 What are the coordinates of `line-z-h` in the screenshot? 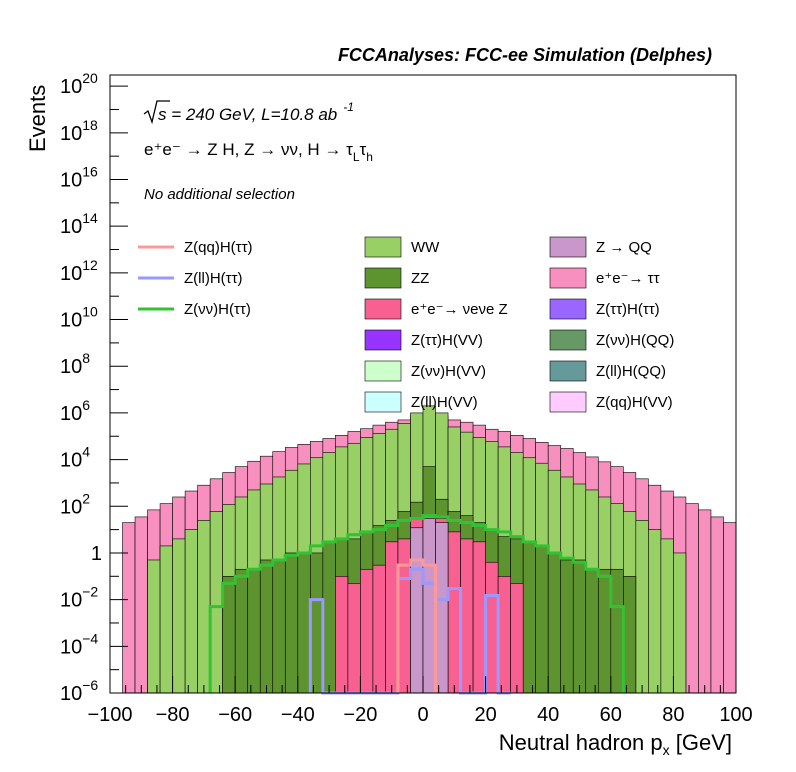 It's located at (416, 603).